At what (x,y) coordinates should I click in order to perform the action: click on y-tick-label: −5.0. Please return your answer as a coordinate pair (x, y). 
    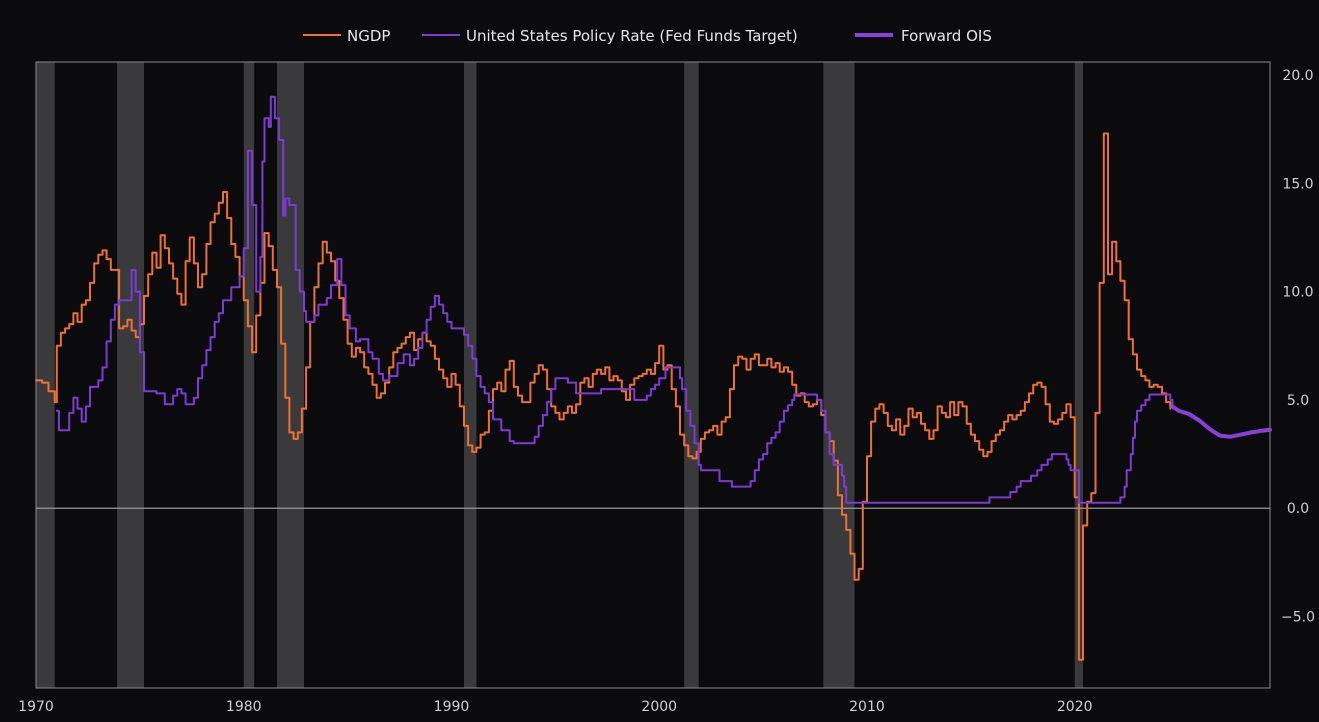
    Looking at the image, I should click on (1298, 618).